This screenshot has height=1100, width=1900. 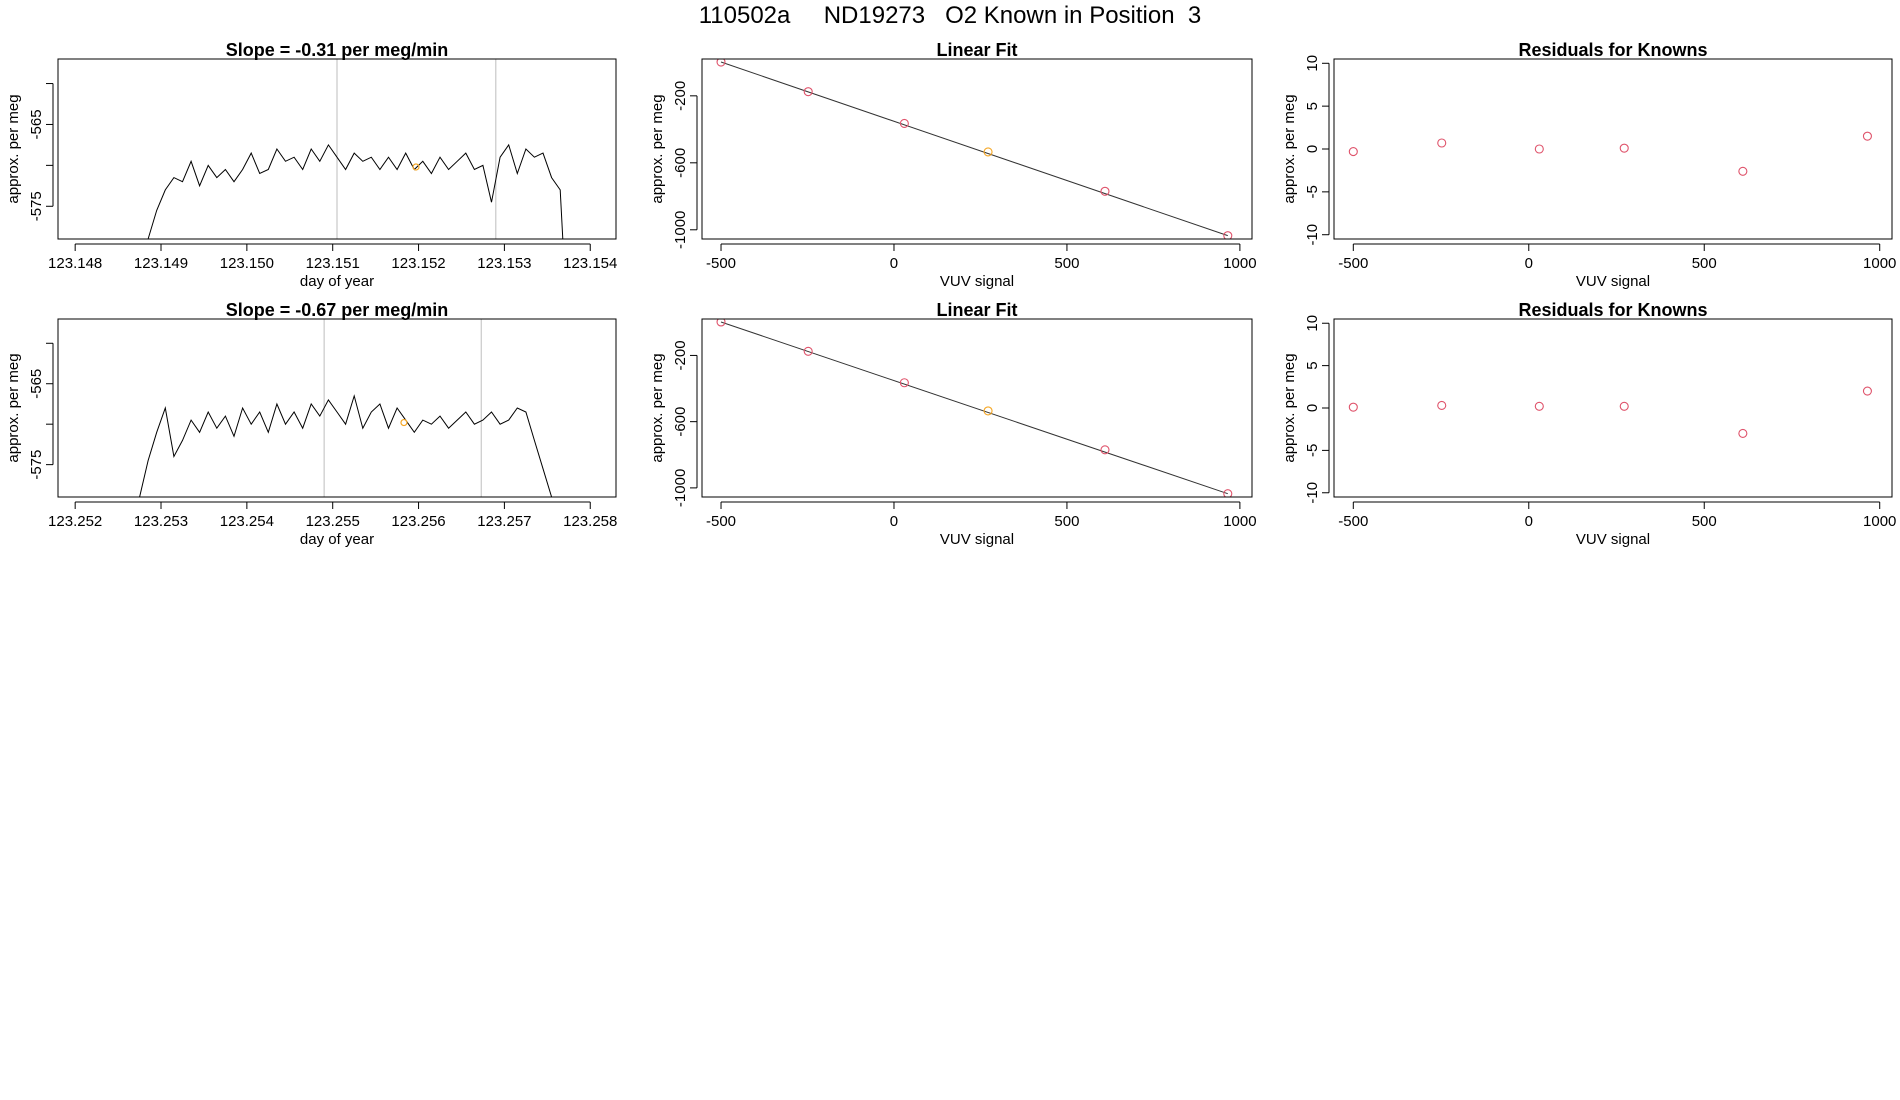 I want to click on x-tick-label: 123.149, so click(x=161, y=263).